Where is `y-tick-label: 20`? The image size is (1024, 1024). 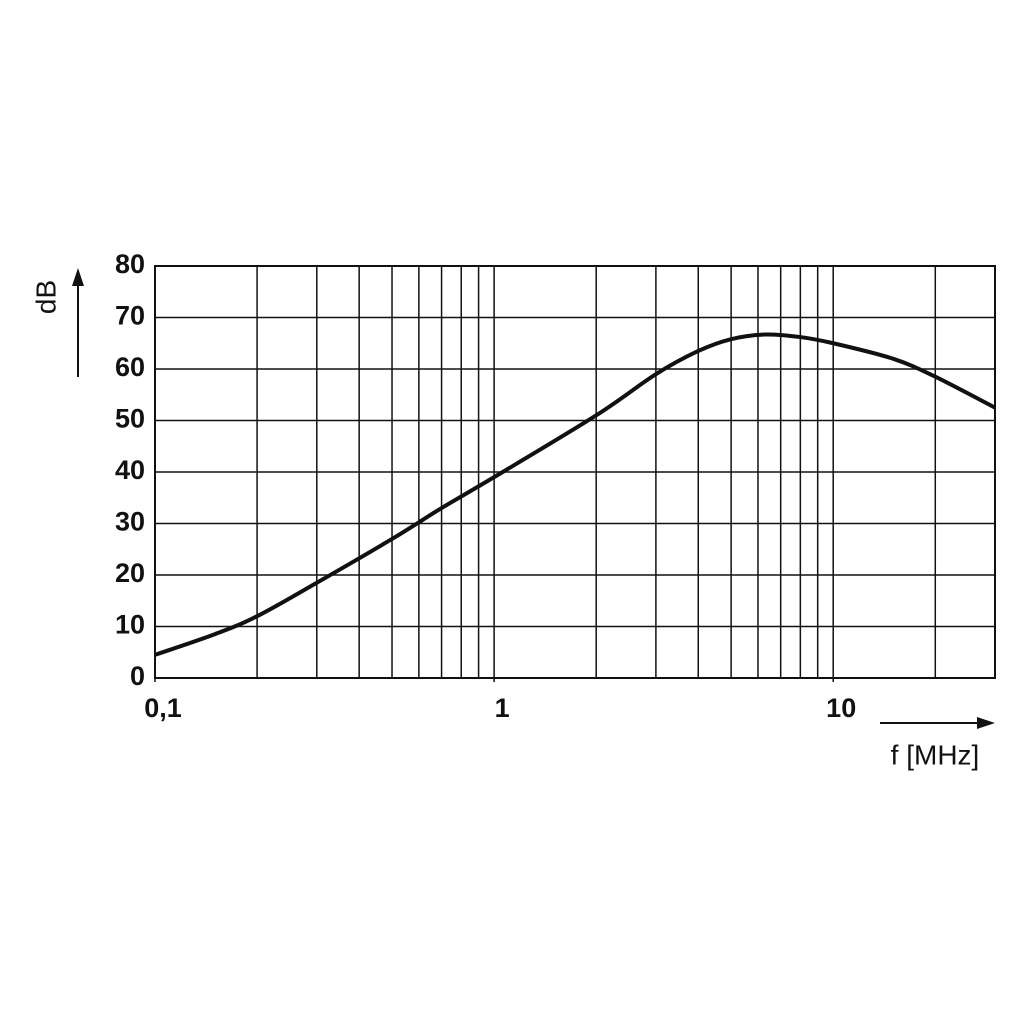
y-tick-label: 20 is located at coordinates (130, 573).